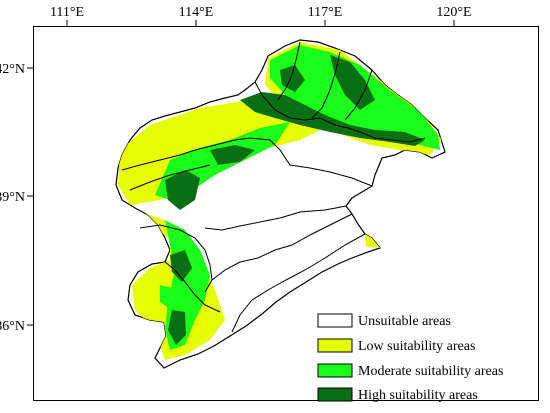  Describe the element at coordinates (325, 12) in the screenshot. I see `x-tick-label: 117°E` at that location.